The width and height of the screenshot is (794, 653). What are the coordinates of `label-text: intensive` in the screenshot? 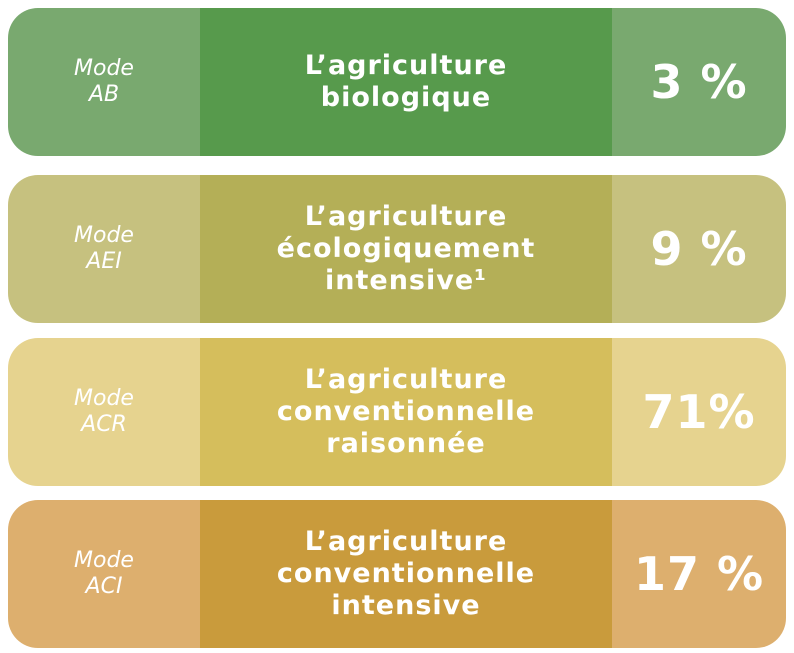 It's located at (406, 605).